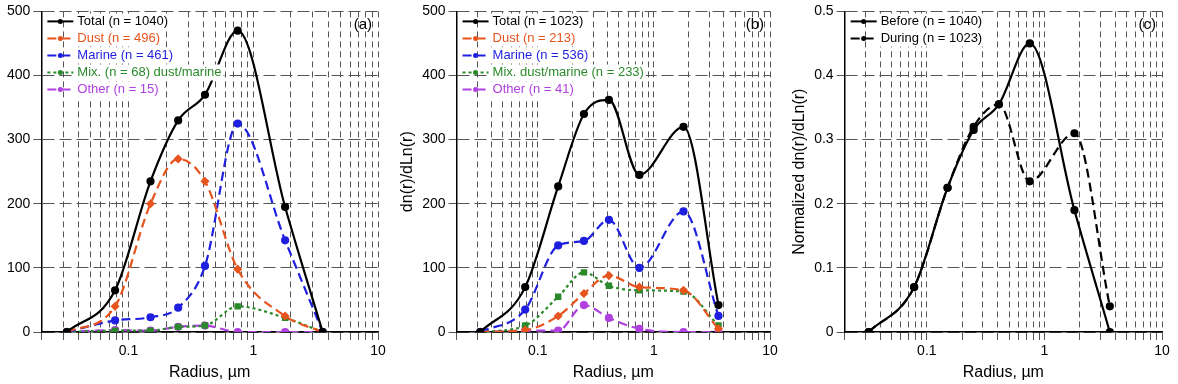  Describe the element at coordinates (824, 74) in the screenshot. I see `y-tick-label: 0.4` at that location.